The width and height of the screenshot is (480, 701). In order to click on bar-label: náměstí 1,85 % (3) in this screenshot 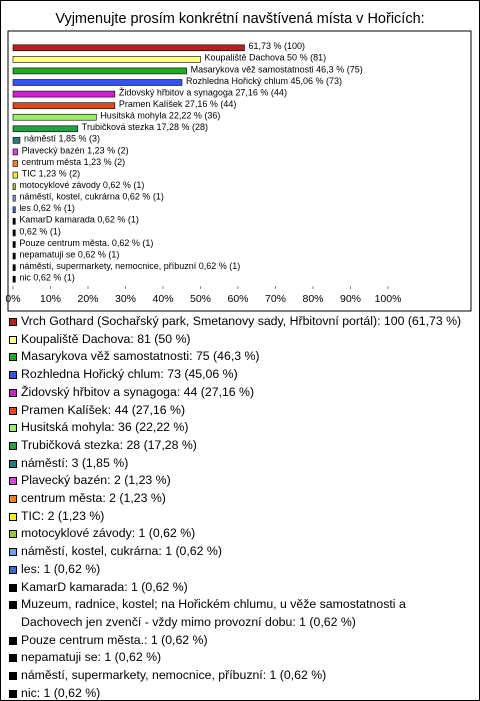, I will do `click(62, 139)`.